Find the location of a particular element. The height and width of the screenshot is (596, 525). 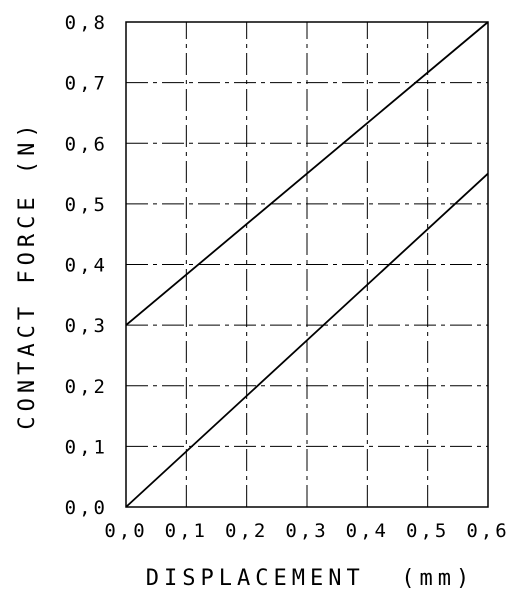

x-tick-labels: 0,0 0,1 0,2 0,3 0,4 0,5 0,6 is located at coordinates (306, 531).